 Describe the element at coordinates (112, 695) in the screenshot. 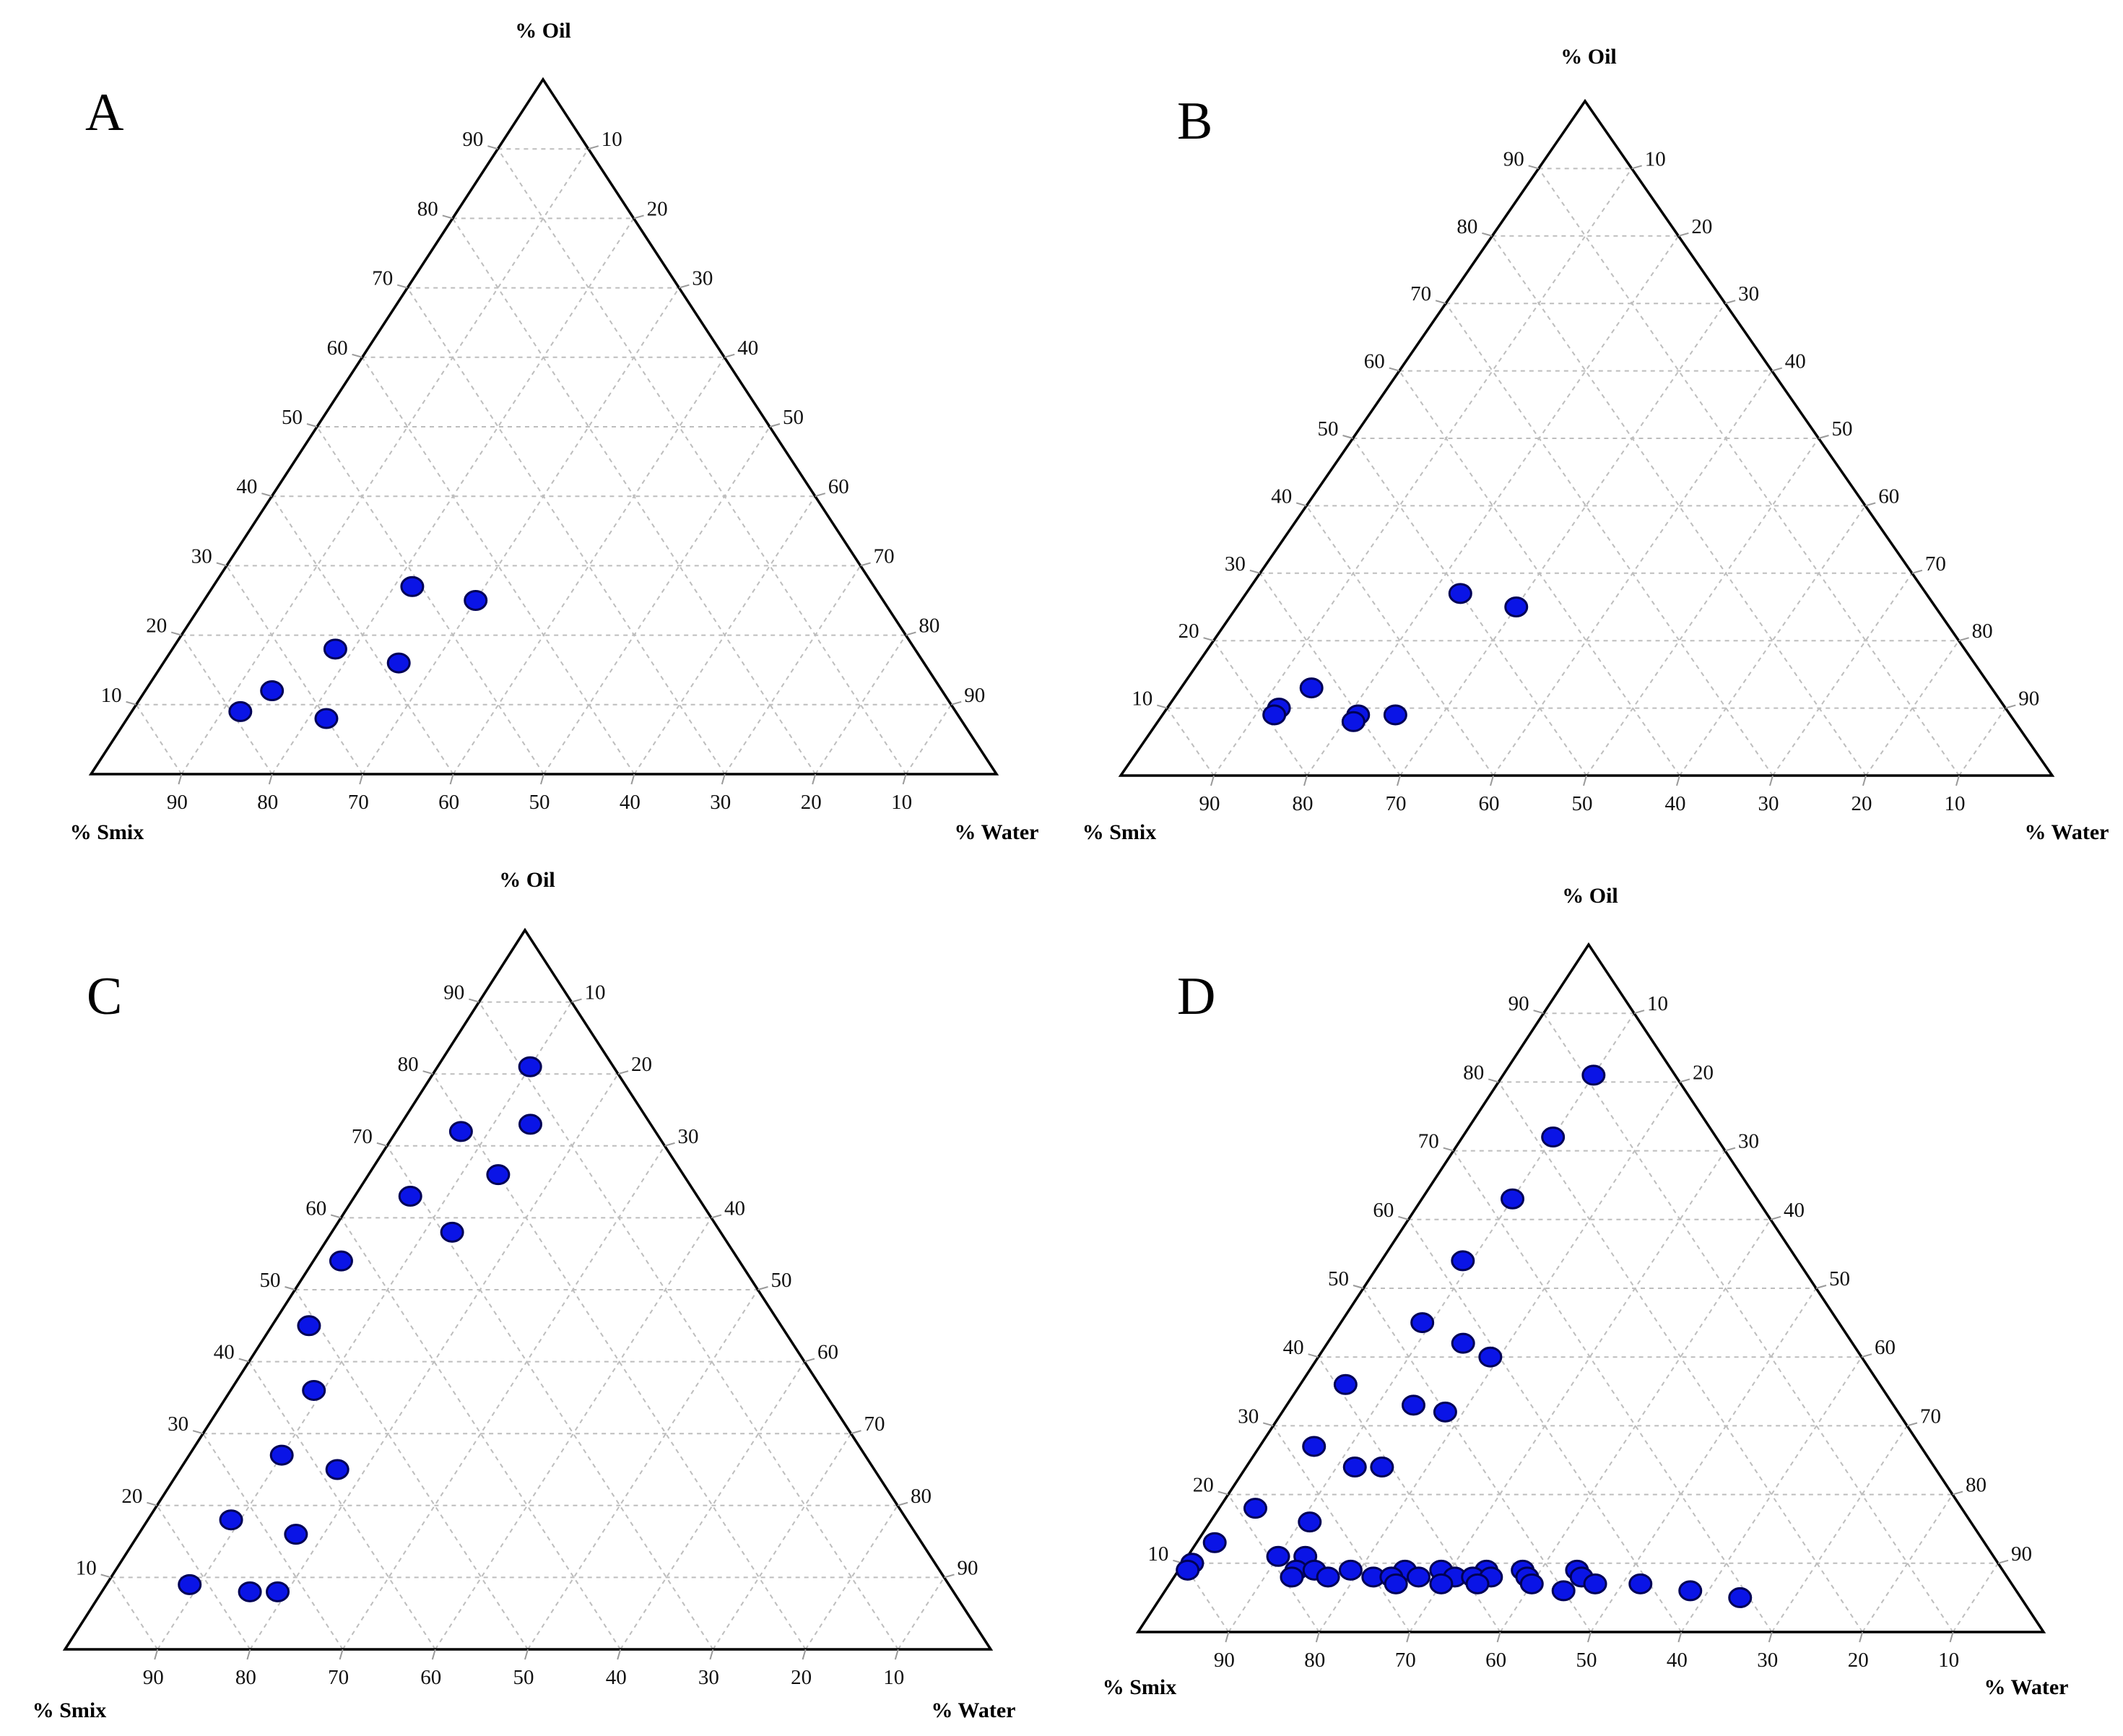

I see `oil-tick-label: 10` at that location.